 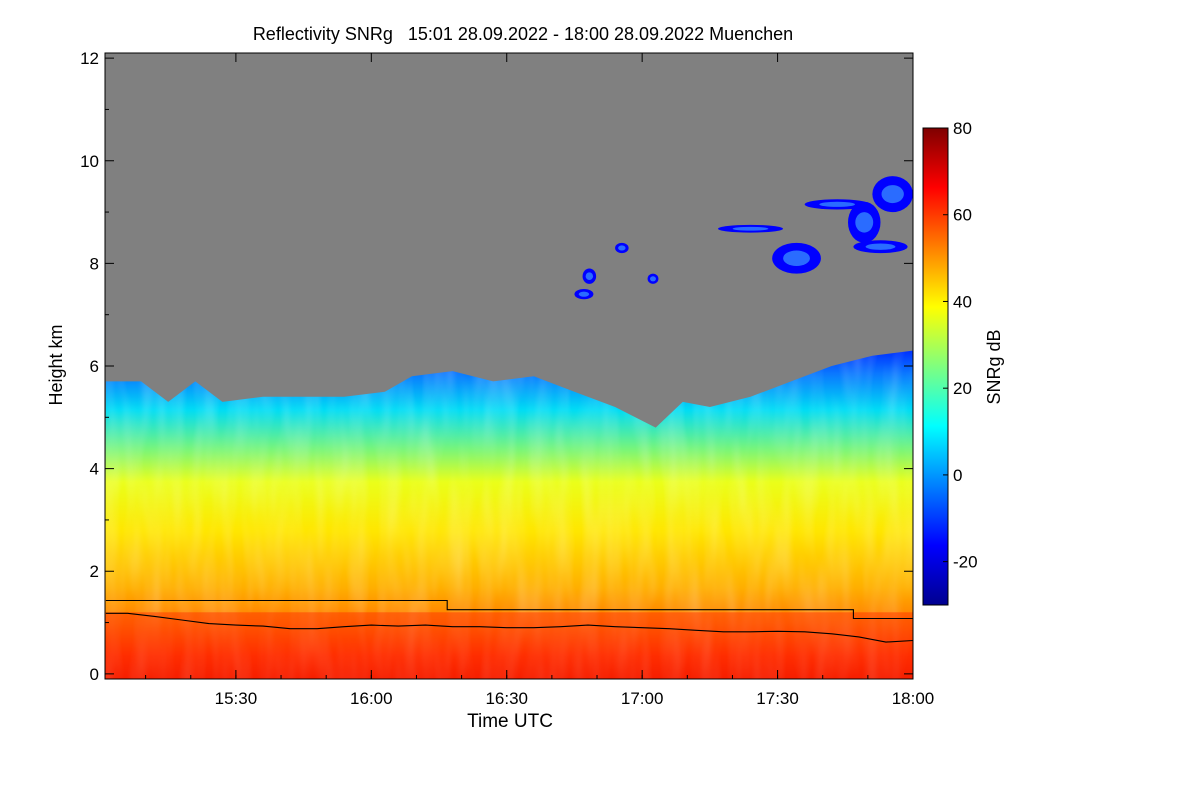 What do you see at coordinates (94, 366) in the screenshot?
I see `y-tick-label: 6` at bounding box center [94, 366].